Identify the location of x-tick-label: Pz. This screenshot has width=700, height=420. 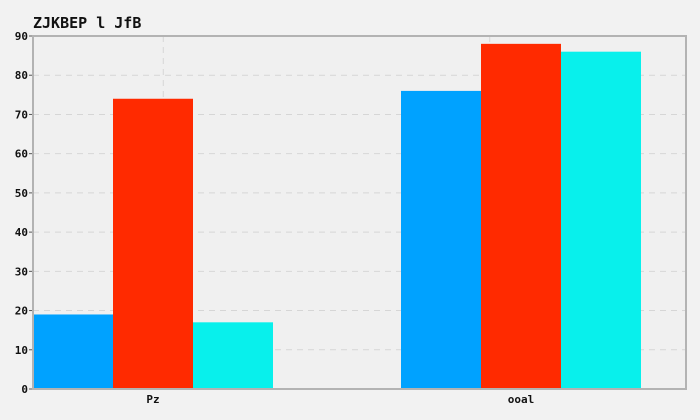
(152, 399).